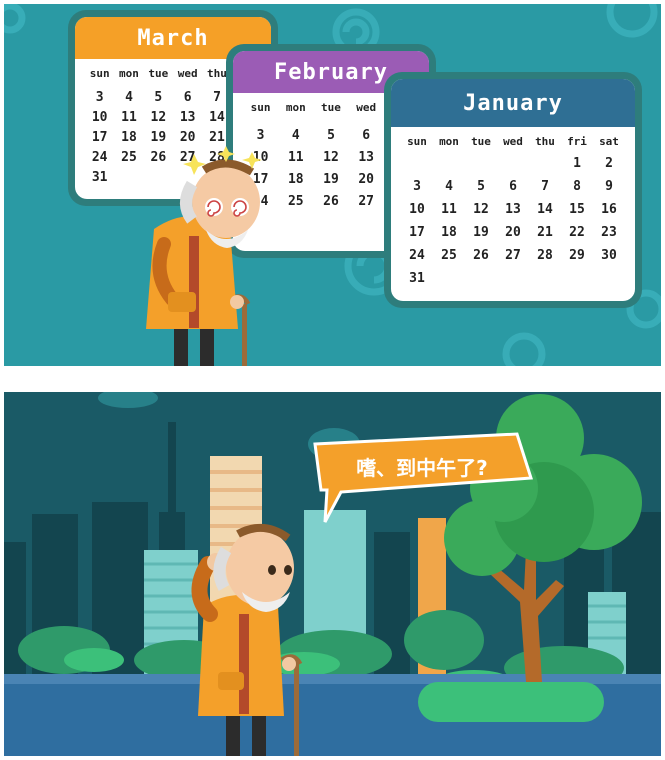 This screenshot has height=760, width=665. I want to click on day-number: 2, so click(609, 163).